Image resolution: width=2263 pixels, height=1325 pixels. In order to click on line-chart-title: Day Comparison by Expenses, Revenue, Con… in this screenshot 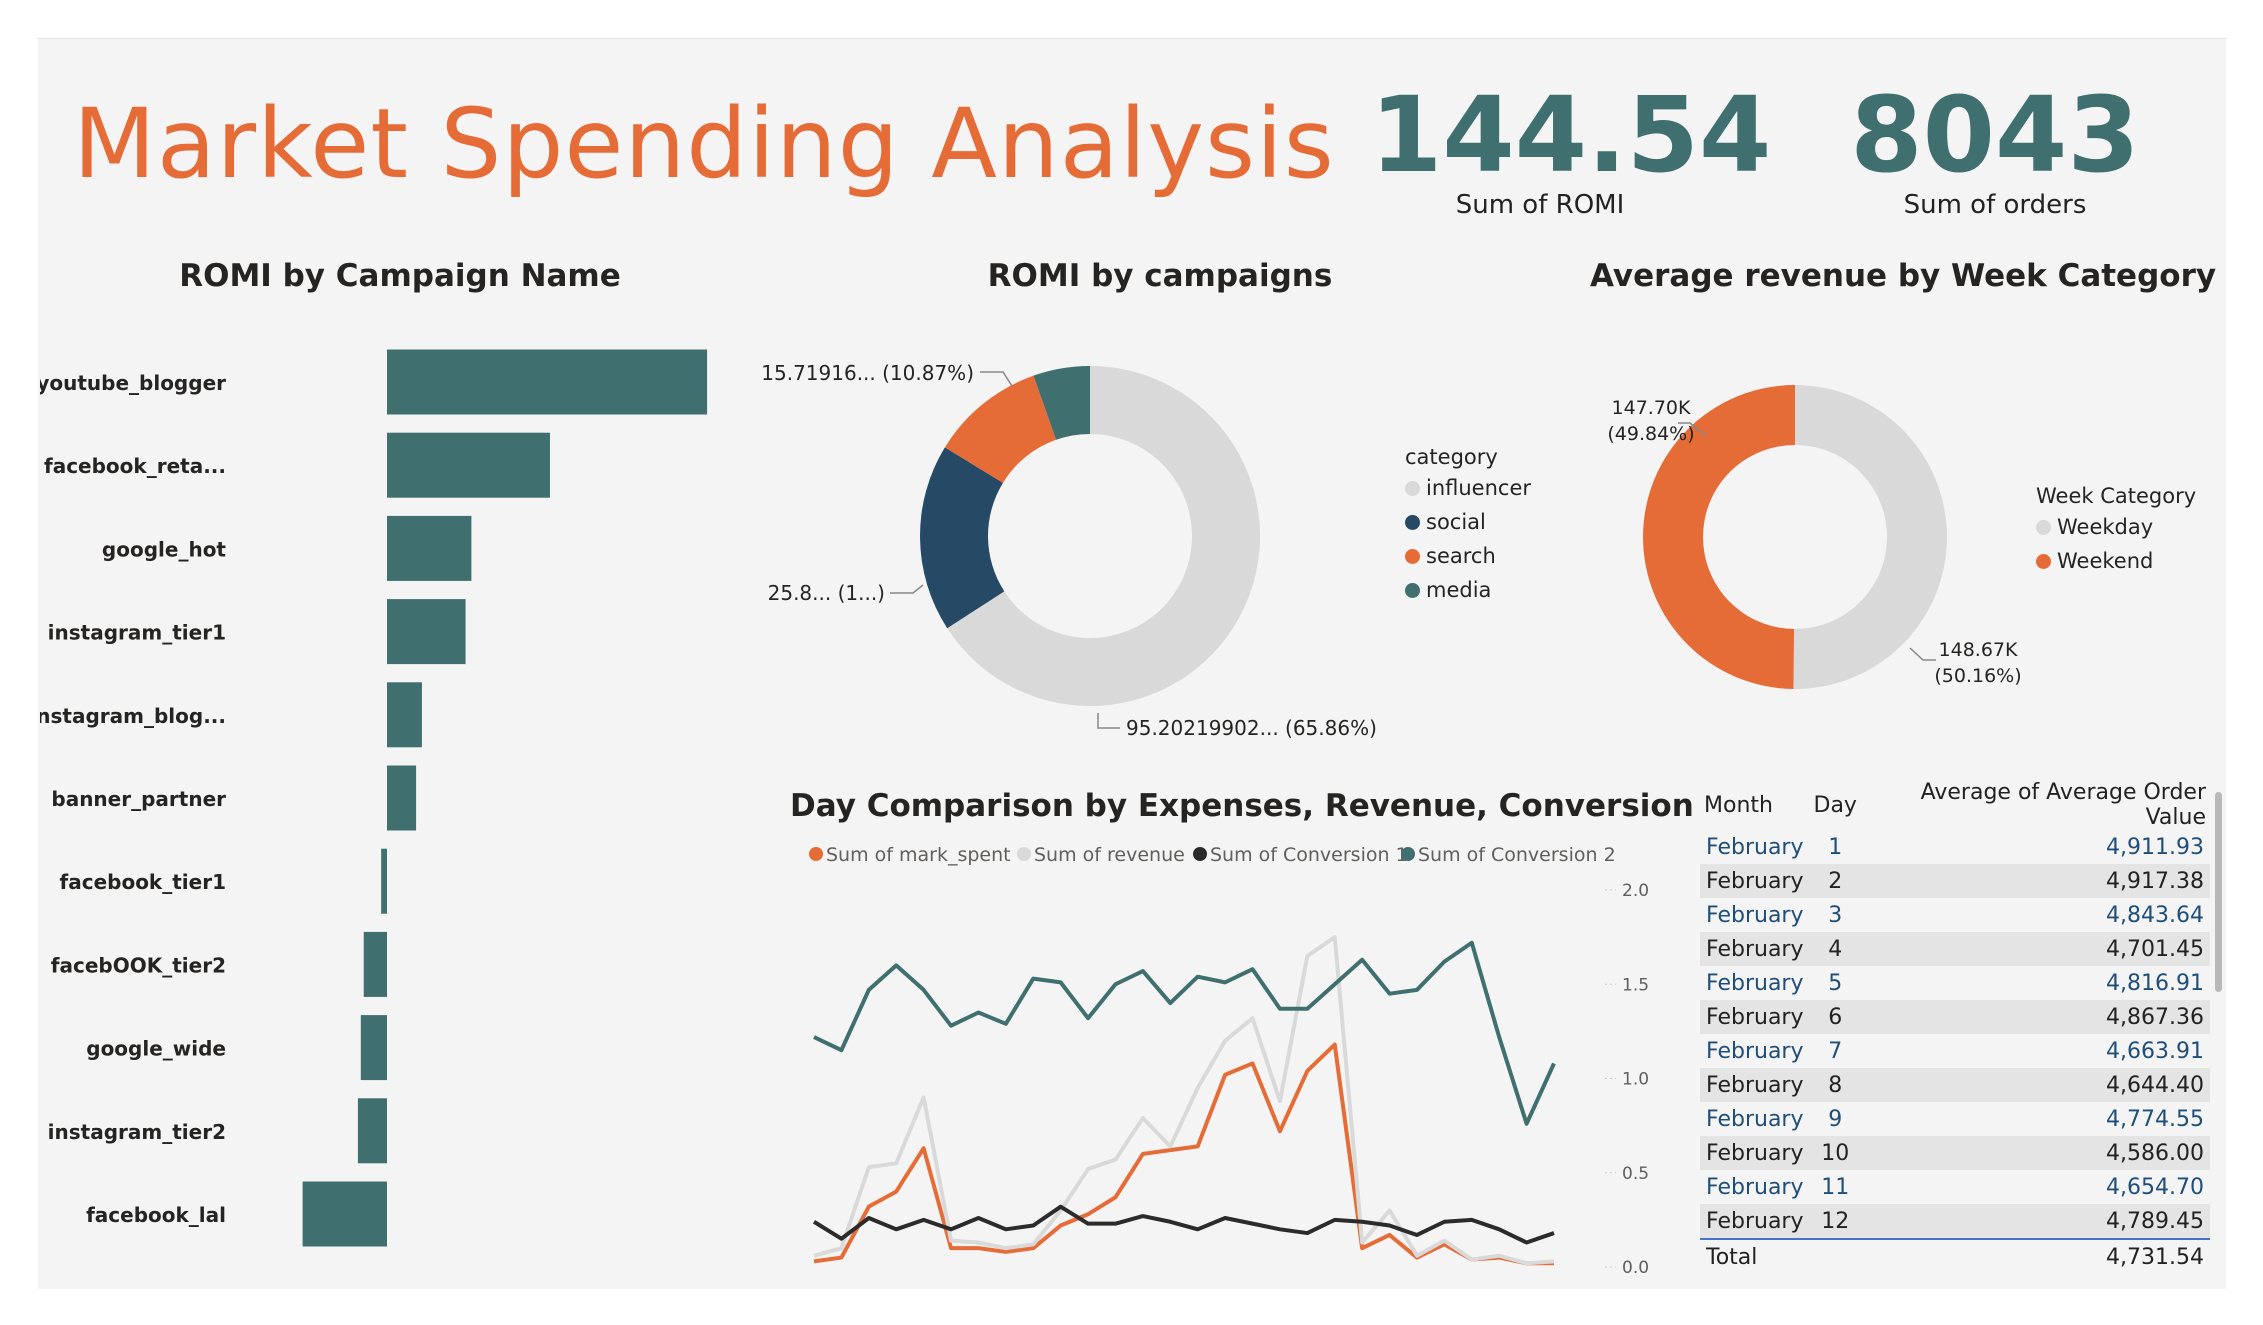, I will do `click(1293, 806)`.